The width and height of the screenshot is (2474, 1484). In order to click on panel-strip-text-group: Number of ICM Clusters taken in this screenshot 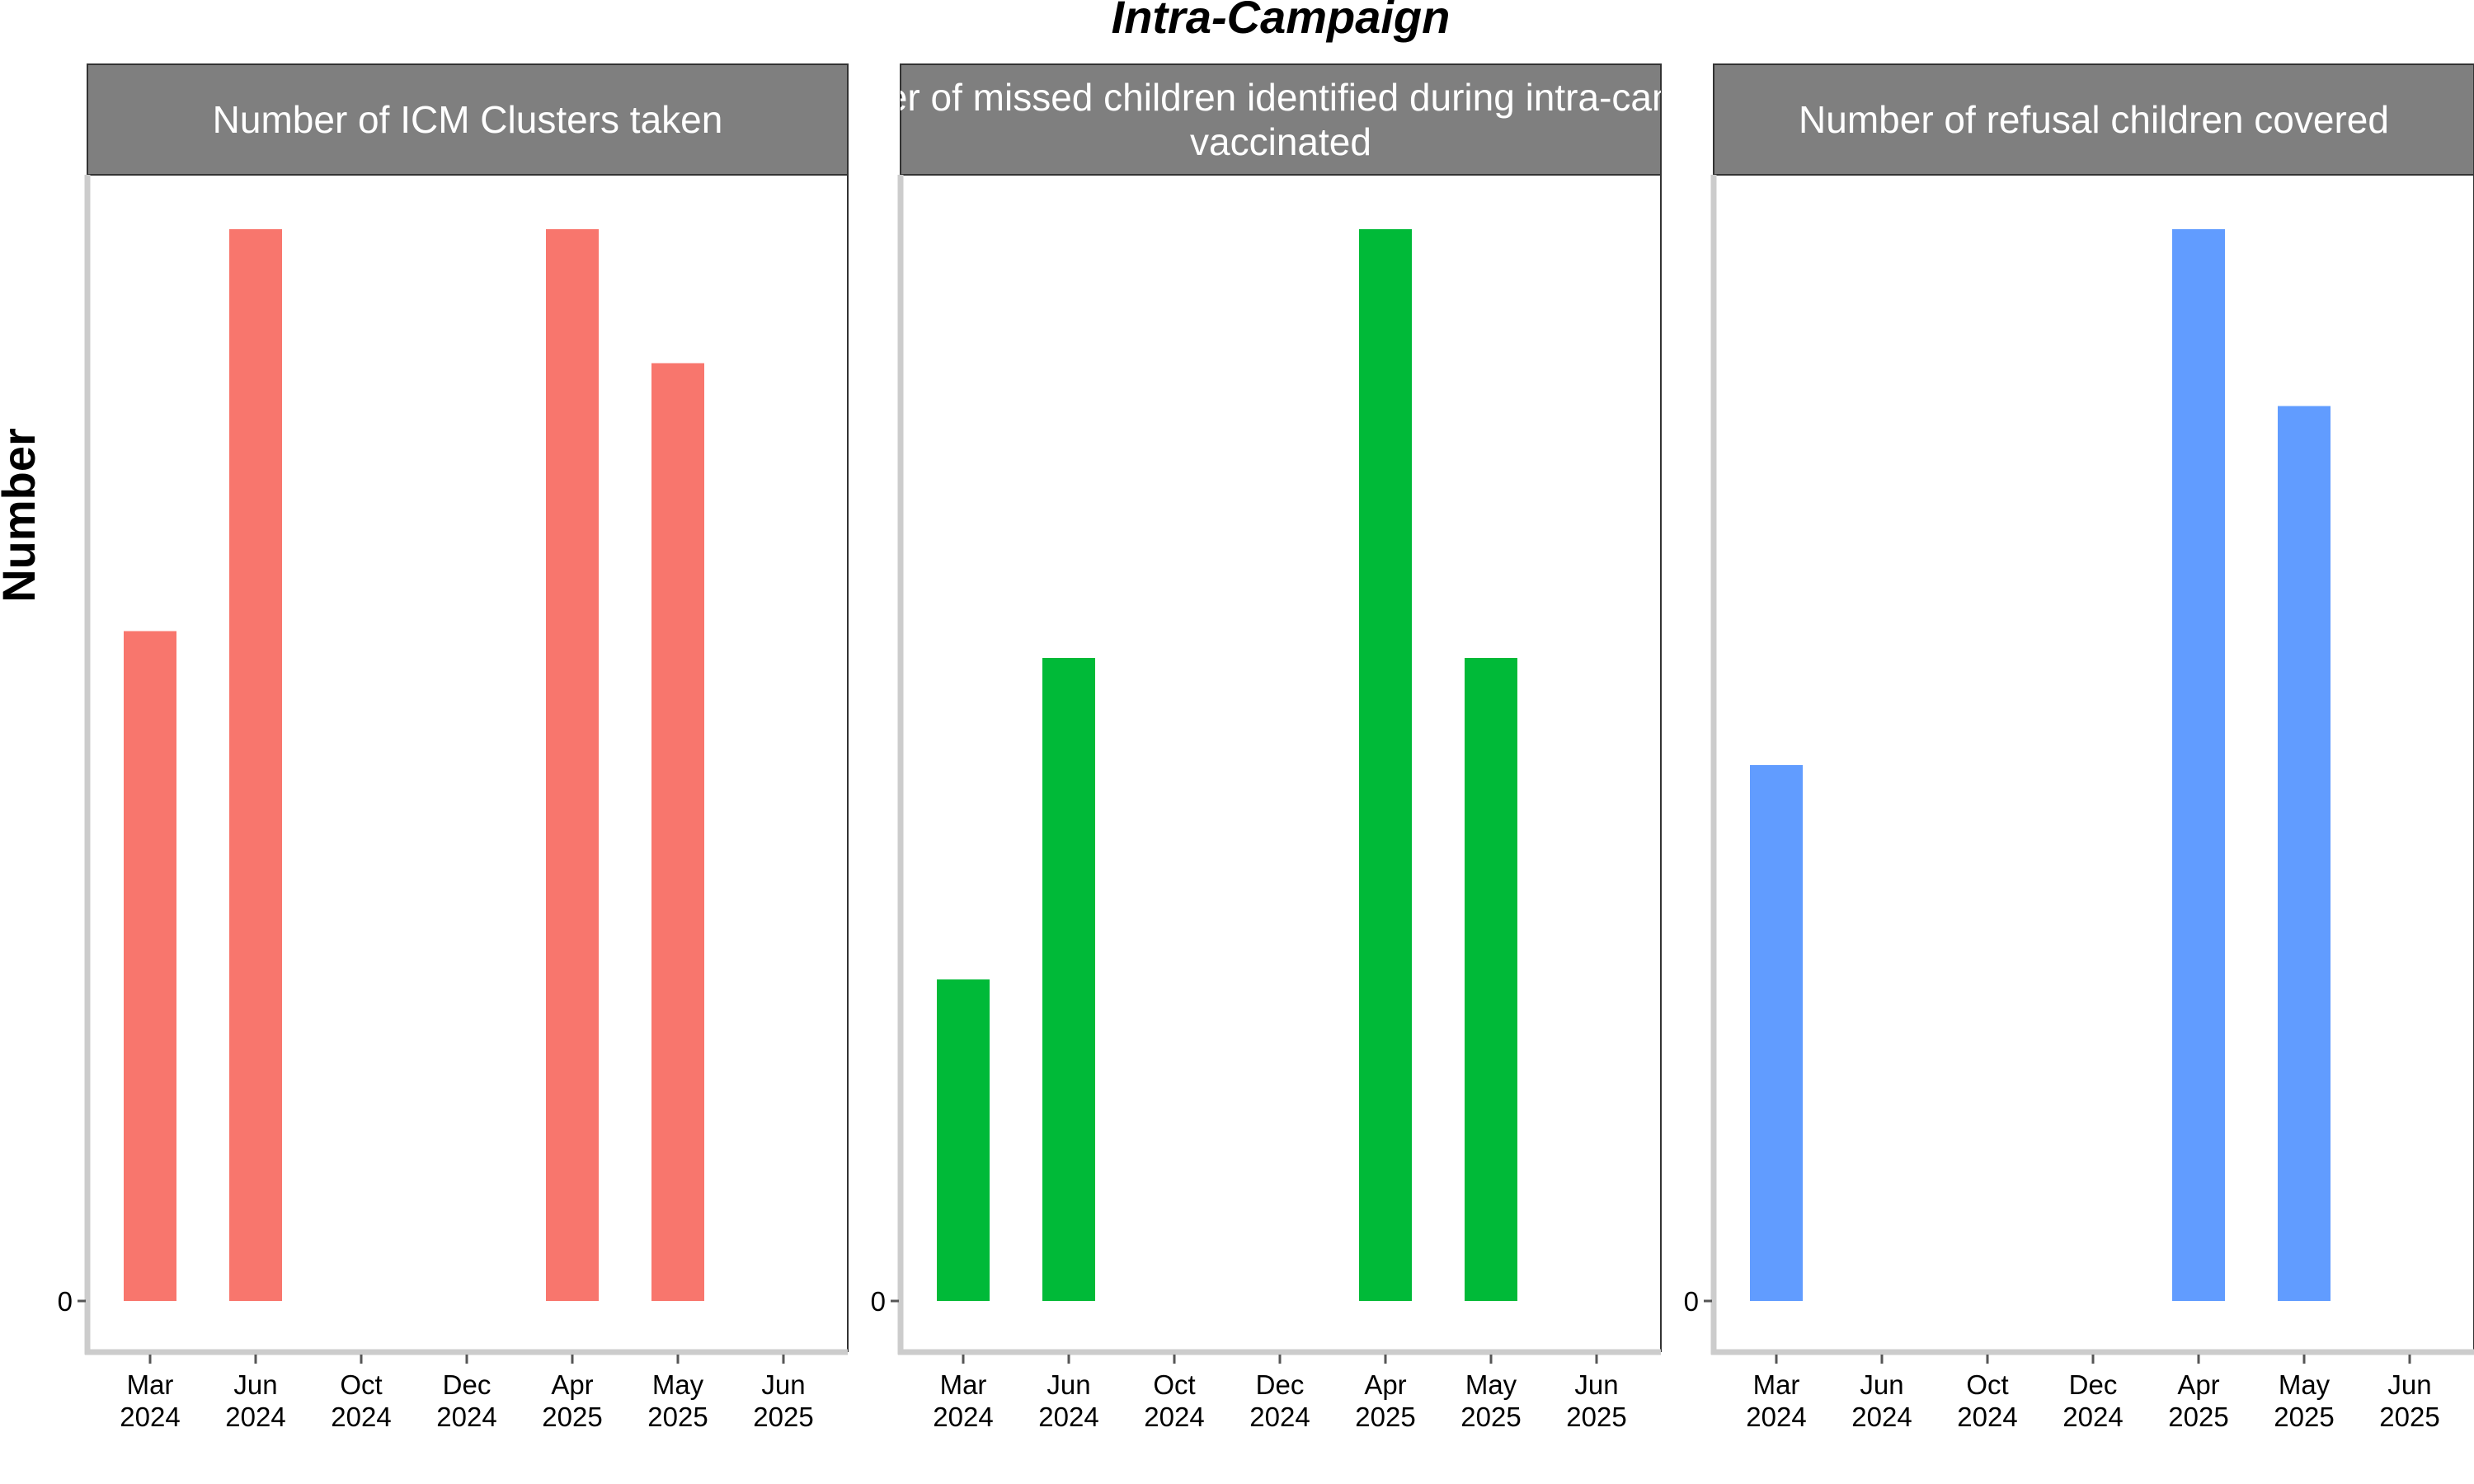, I will do `click(468, 120)`.